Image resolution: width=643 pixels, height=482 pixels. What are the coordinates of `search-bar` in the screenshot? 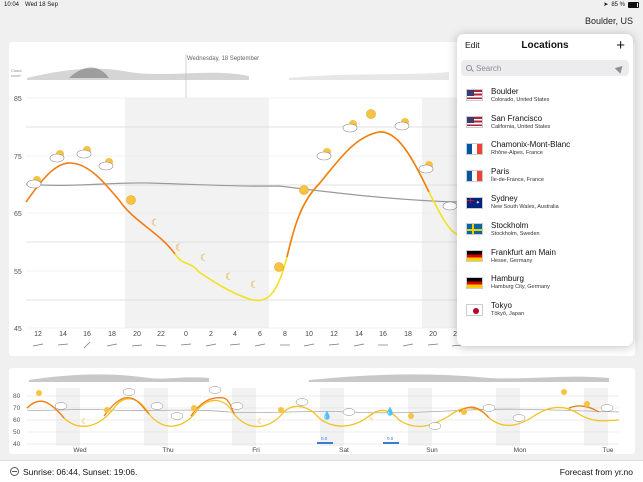 It's located at (545, 68).